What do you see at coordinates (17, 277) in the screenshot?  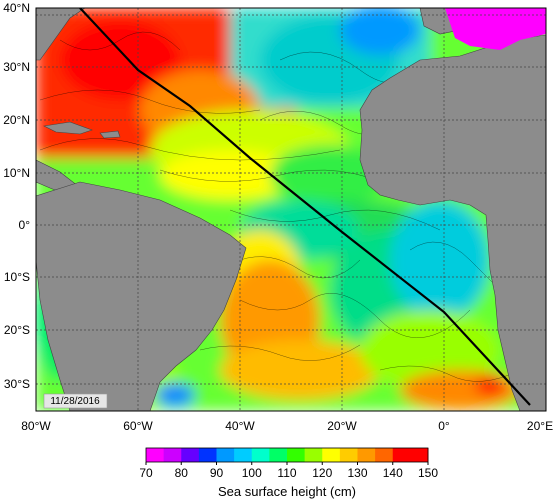 I see `lat-tick-label: 10°S` at bounding box center [17, 277].